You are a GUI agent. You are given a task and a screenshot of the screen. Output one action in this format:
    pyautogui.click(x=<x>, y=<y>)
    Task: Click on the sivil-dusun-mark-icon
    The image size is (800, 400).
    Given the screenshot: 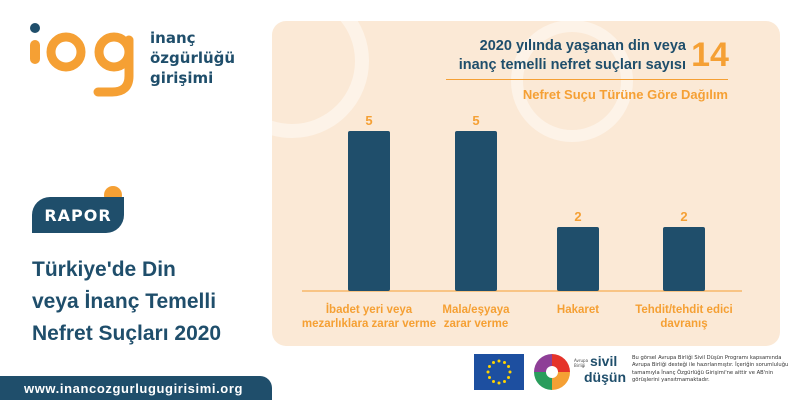 What is the action you would take?
    pyautogui.click(x=552, y=372)
    